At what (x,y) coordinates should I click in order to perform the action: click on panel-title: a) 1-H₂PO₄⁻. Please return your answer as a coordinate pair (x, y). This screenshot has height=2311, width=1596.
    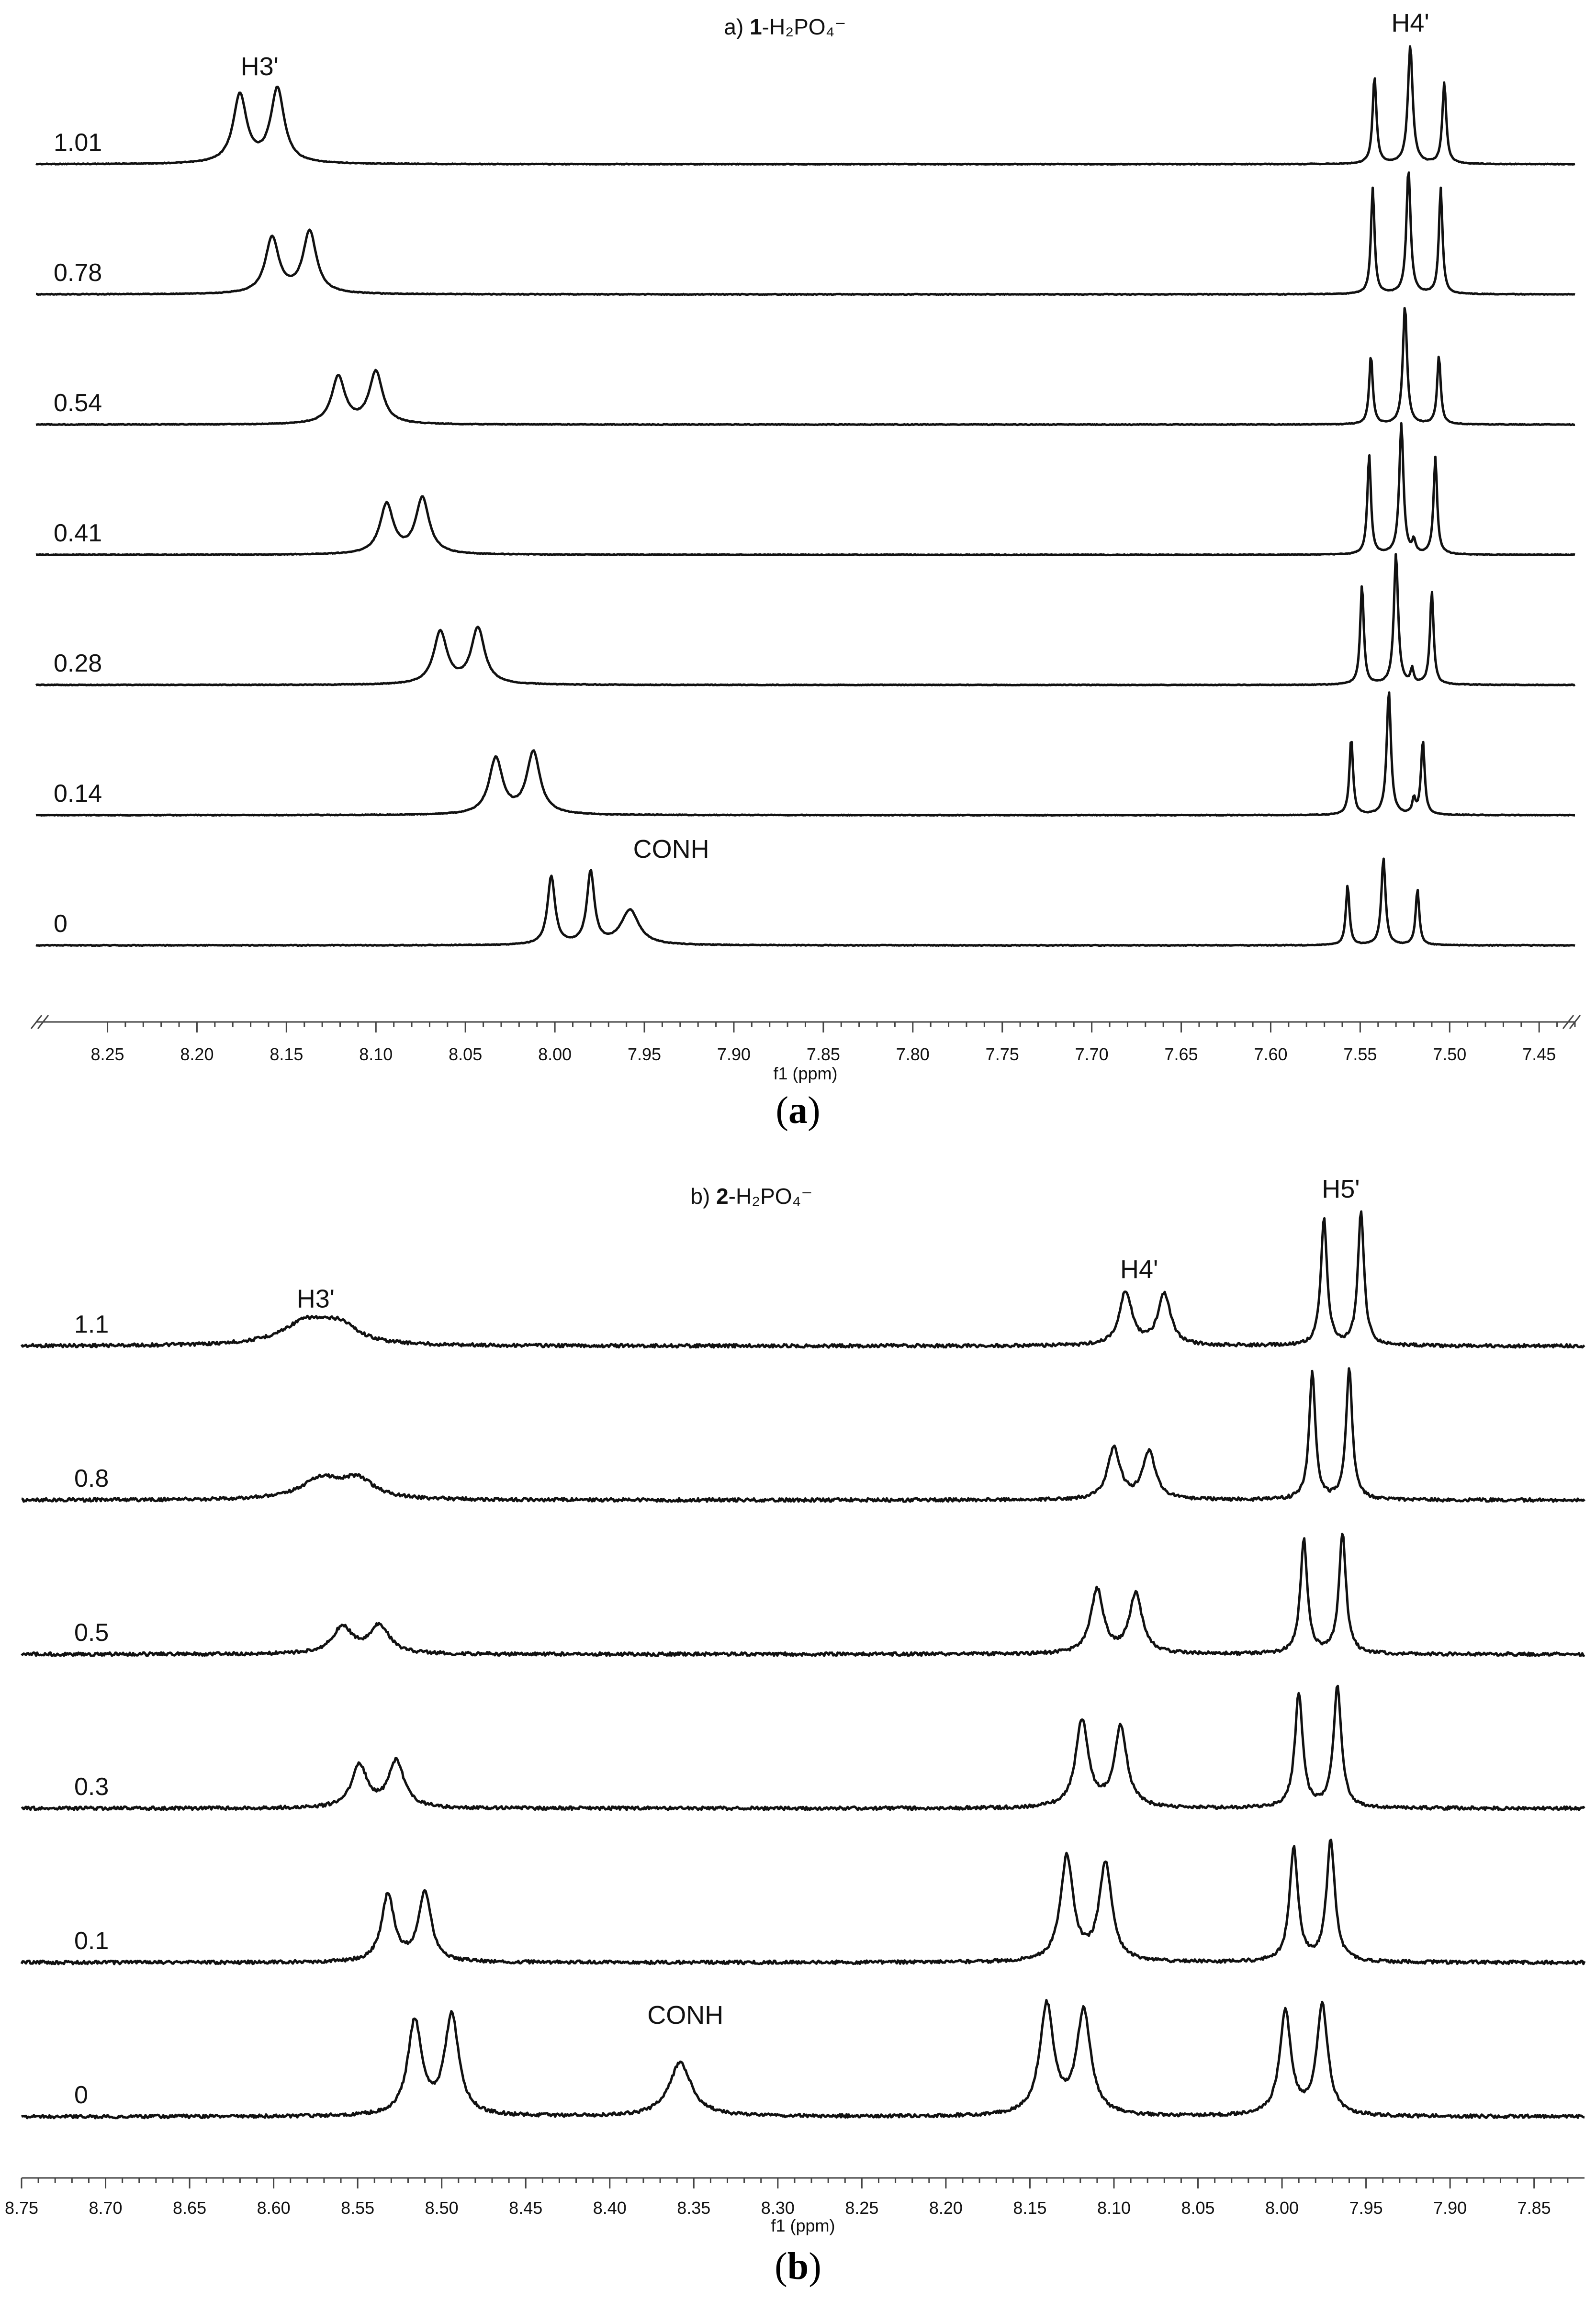
    Looking at the image, I should click on (785, 26).